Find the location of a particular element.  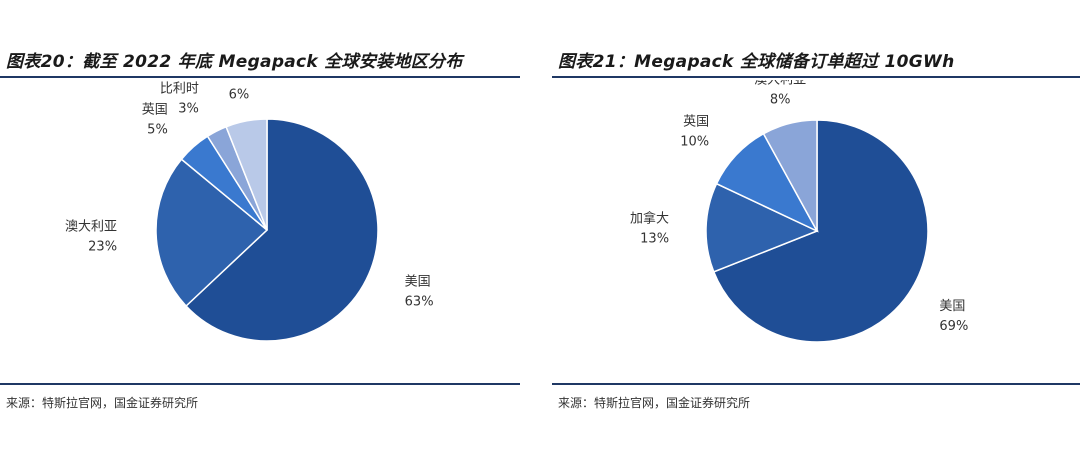

slice-label: 其他 is located at coordinates (239, 81).